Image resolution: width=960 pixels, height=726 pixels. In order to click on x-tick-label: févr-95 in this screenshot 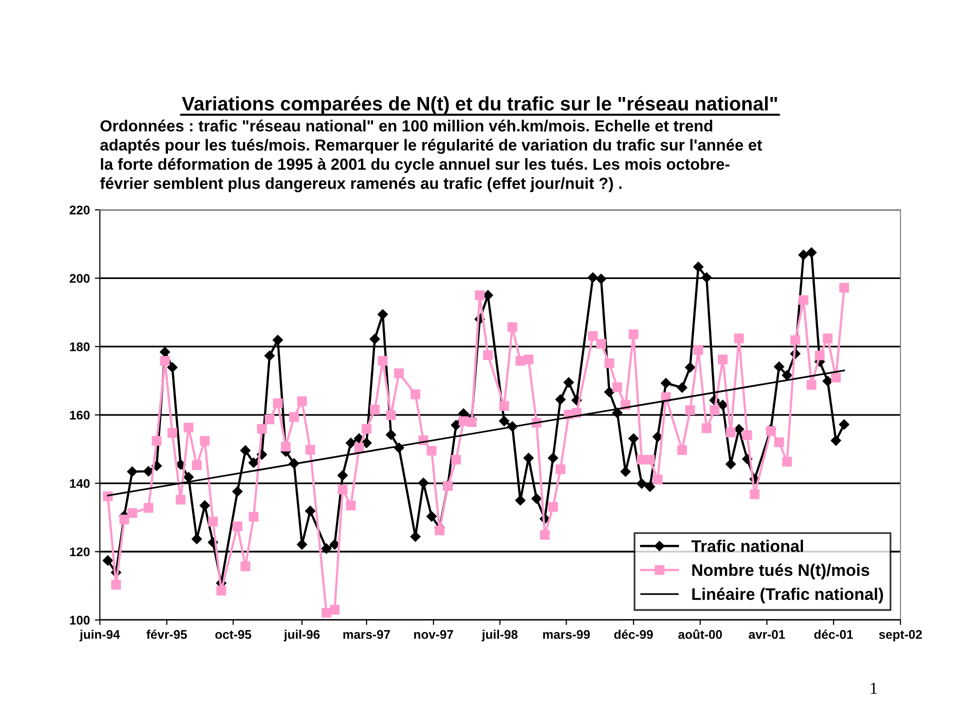, I will do `click(166, 634)`.